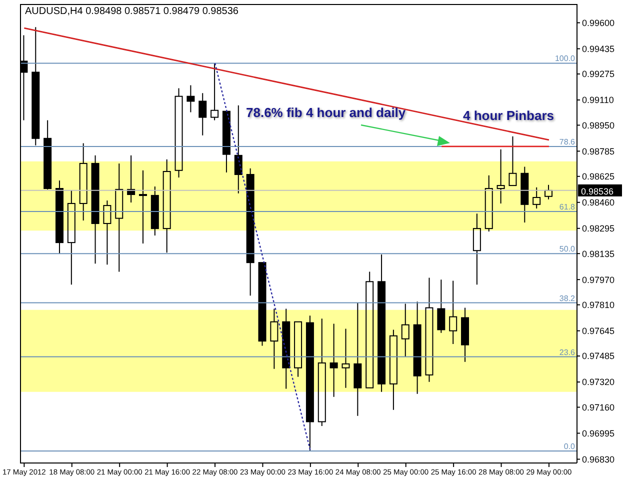 The width and height of the screenshot is (625, 483). Describe the element at coordinates (597, 191) in the screenshot. I see `ref-line-label: 0.98536` at that location.